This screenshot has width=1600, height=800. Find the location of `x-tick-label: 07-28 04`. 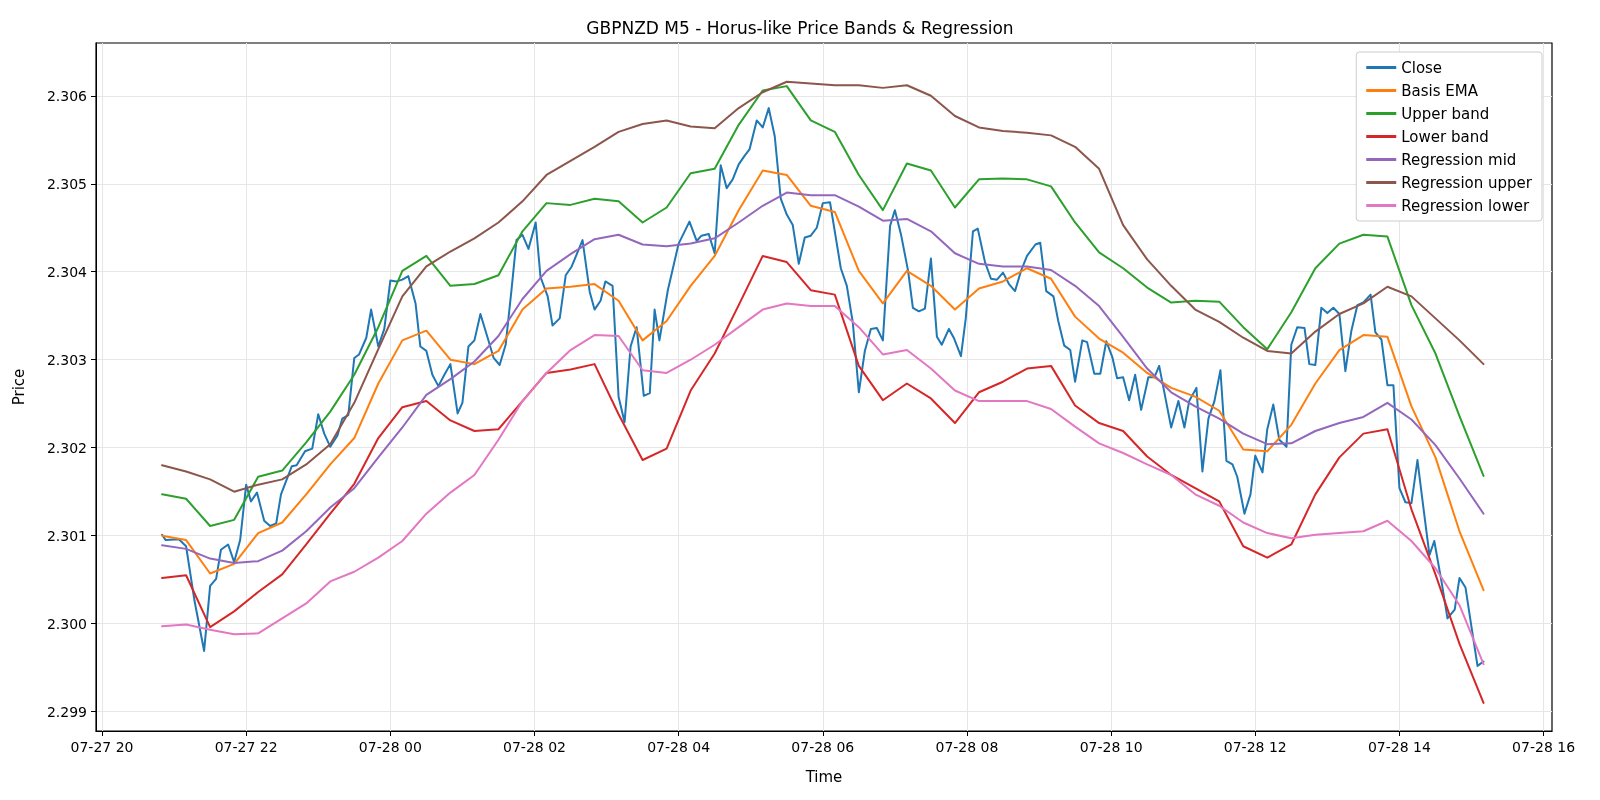

x-tick-label: 07-28 04 is located at coordinates (679, 747).